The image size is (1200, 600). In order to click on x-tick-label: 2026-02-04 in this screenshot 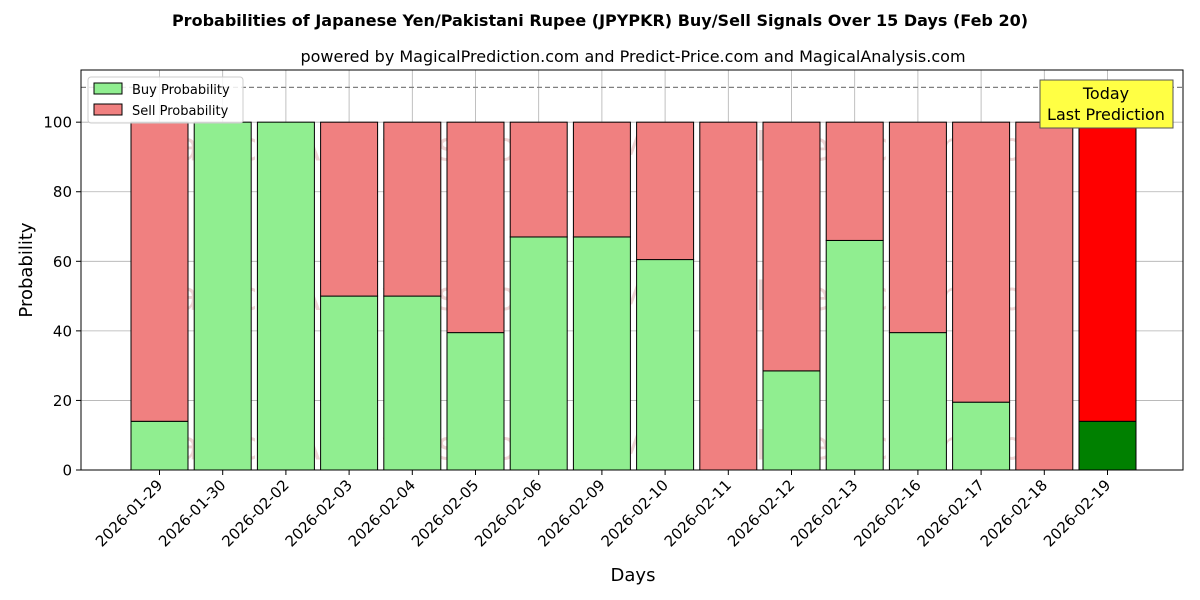, I will do `click(382, 513)`.